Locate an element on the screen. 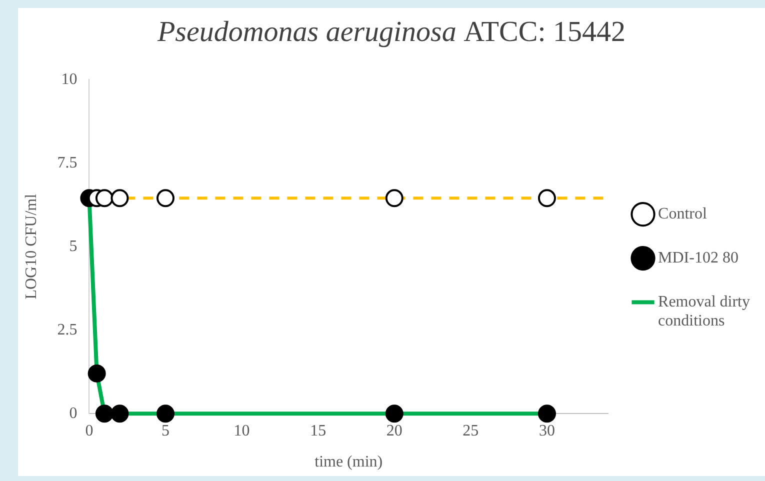 Image resolution: width=765 pixels, height=481 pixels. x-tick-label: 0 is located at coordinates (89, 431).